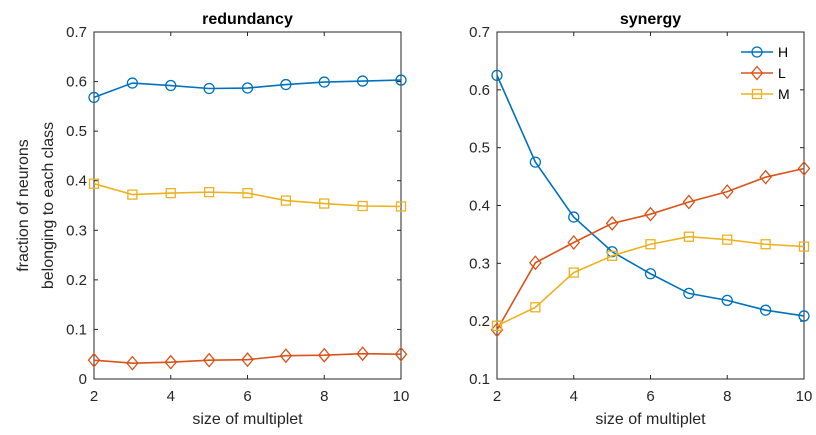 The image size is (816, 435). I want to click on y-axis-label: fraction of neurons, so click(23, 205).